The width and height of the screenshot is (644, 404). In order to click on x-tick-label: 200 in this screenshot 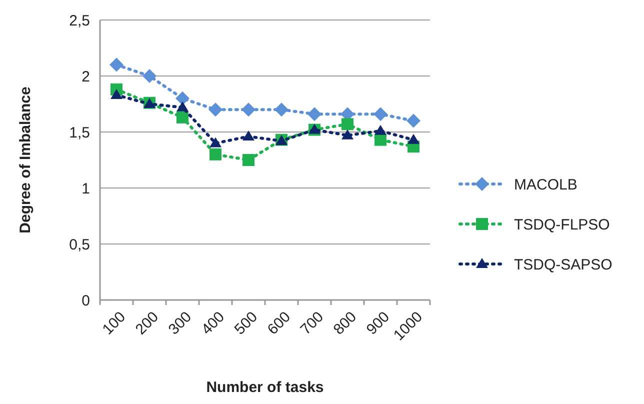, I will do `click(147, 323)`.